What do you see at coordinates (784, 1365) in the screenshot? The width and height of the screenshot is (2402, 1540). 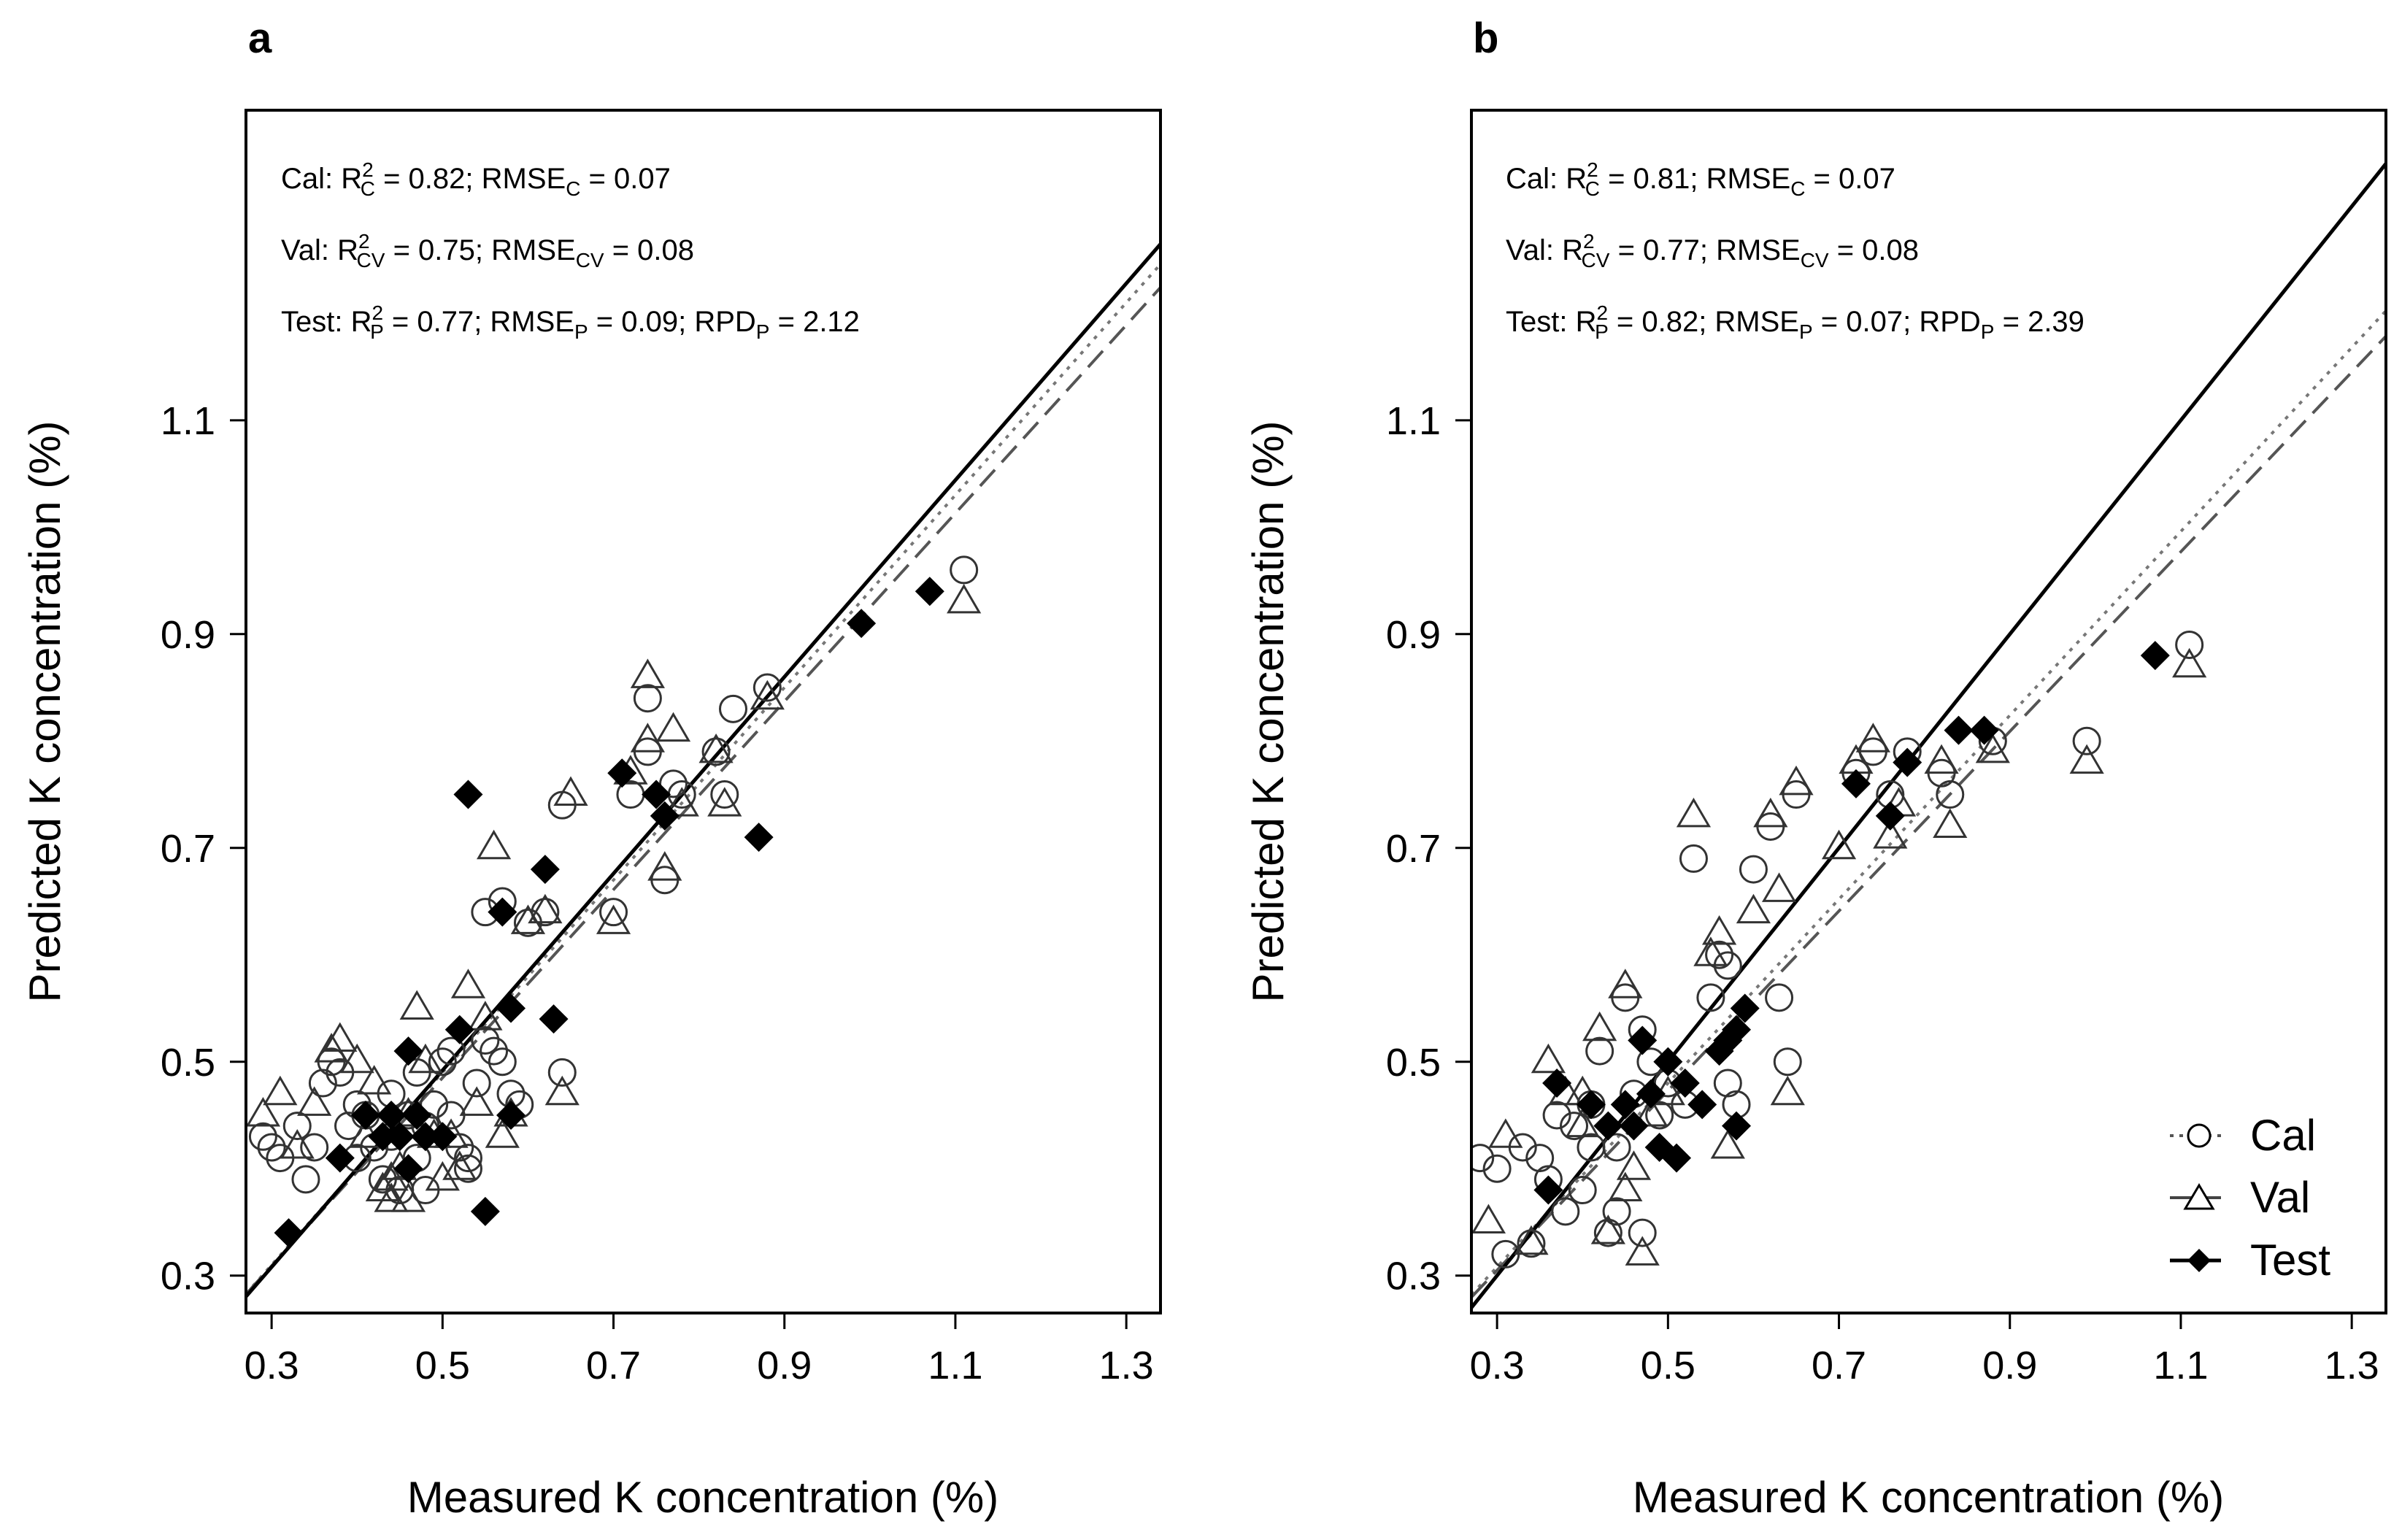 I see `panel-a-x-tick-label: 0.9` at bounding box center [784, 1365].